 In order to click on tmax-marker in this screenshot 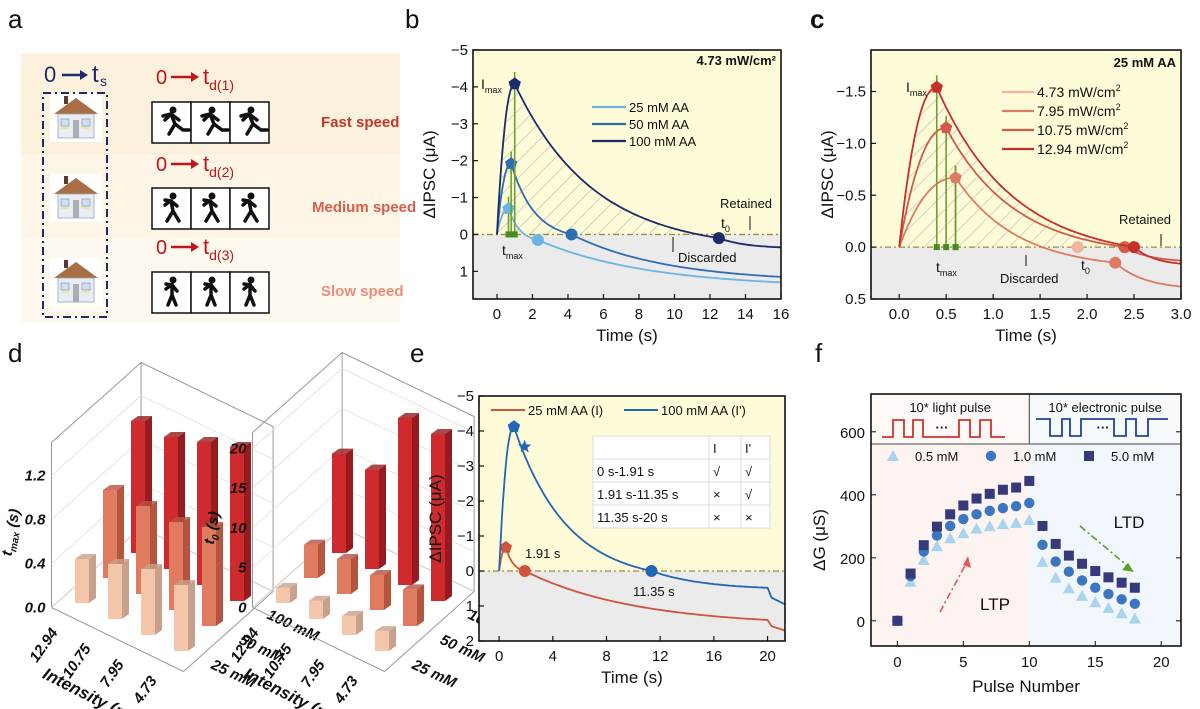, I will do `click(514, 234)`.